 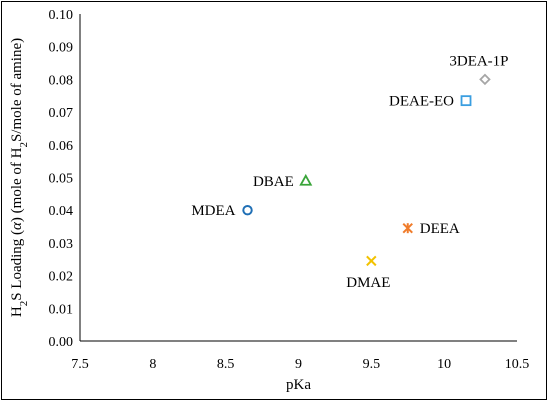 I want to click on y-title-alpha: α, so click(x=17, y=225).